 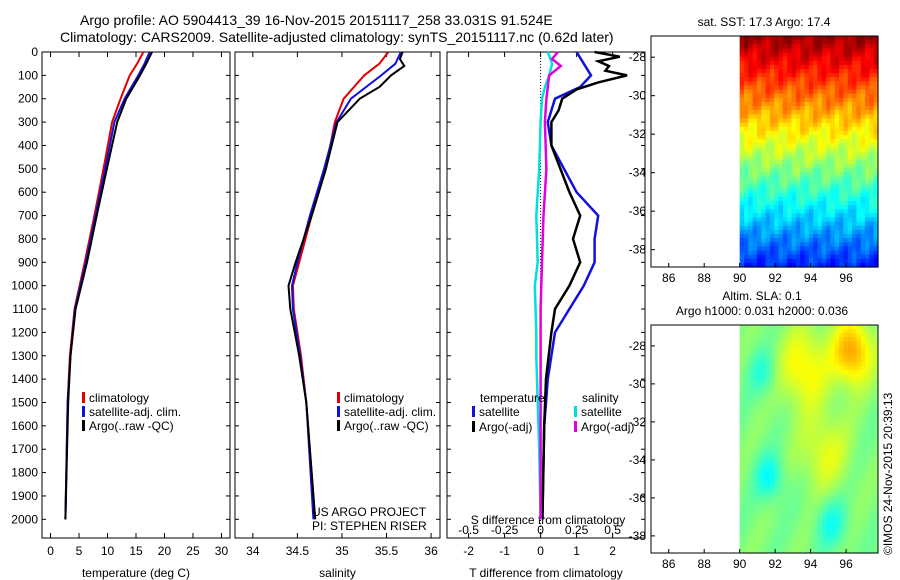 I want to click on y-tick-label: 600, so click(x=28, y=192).